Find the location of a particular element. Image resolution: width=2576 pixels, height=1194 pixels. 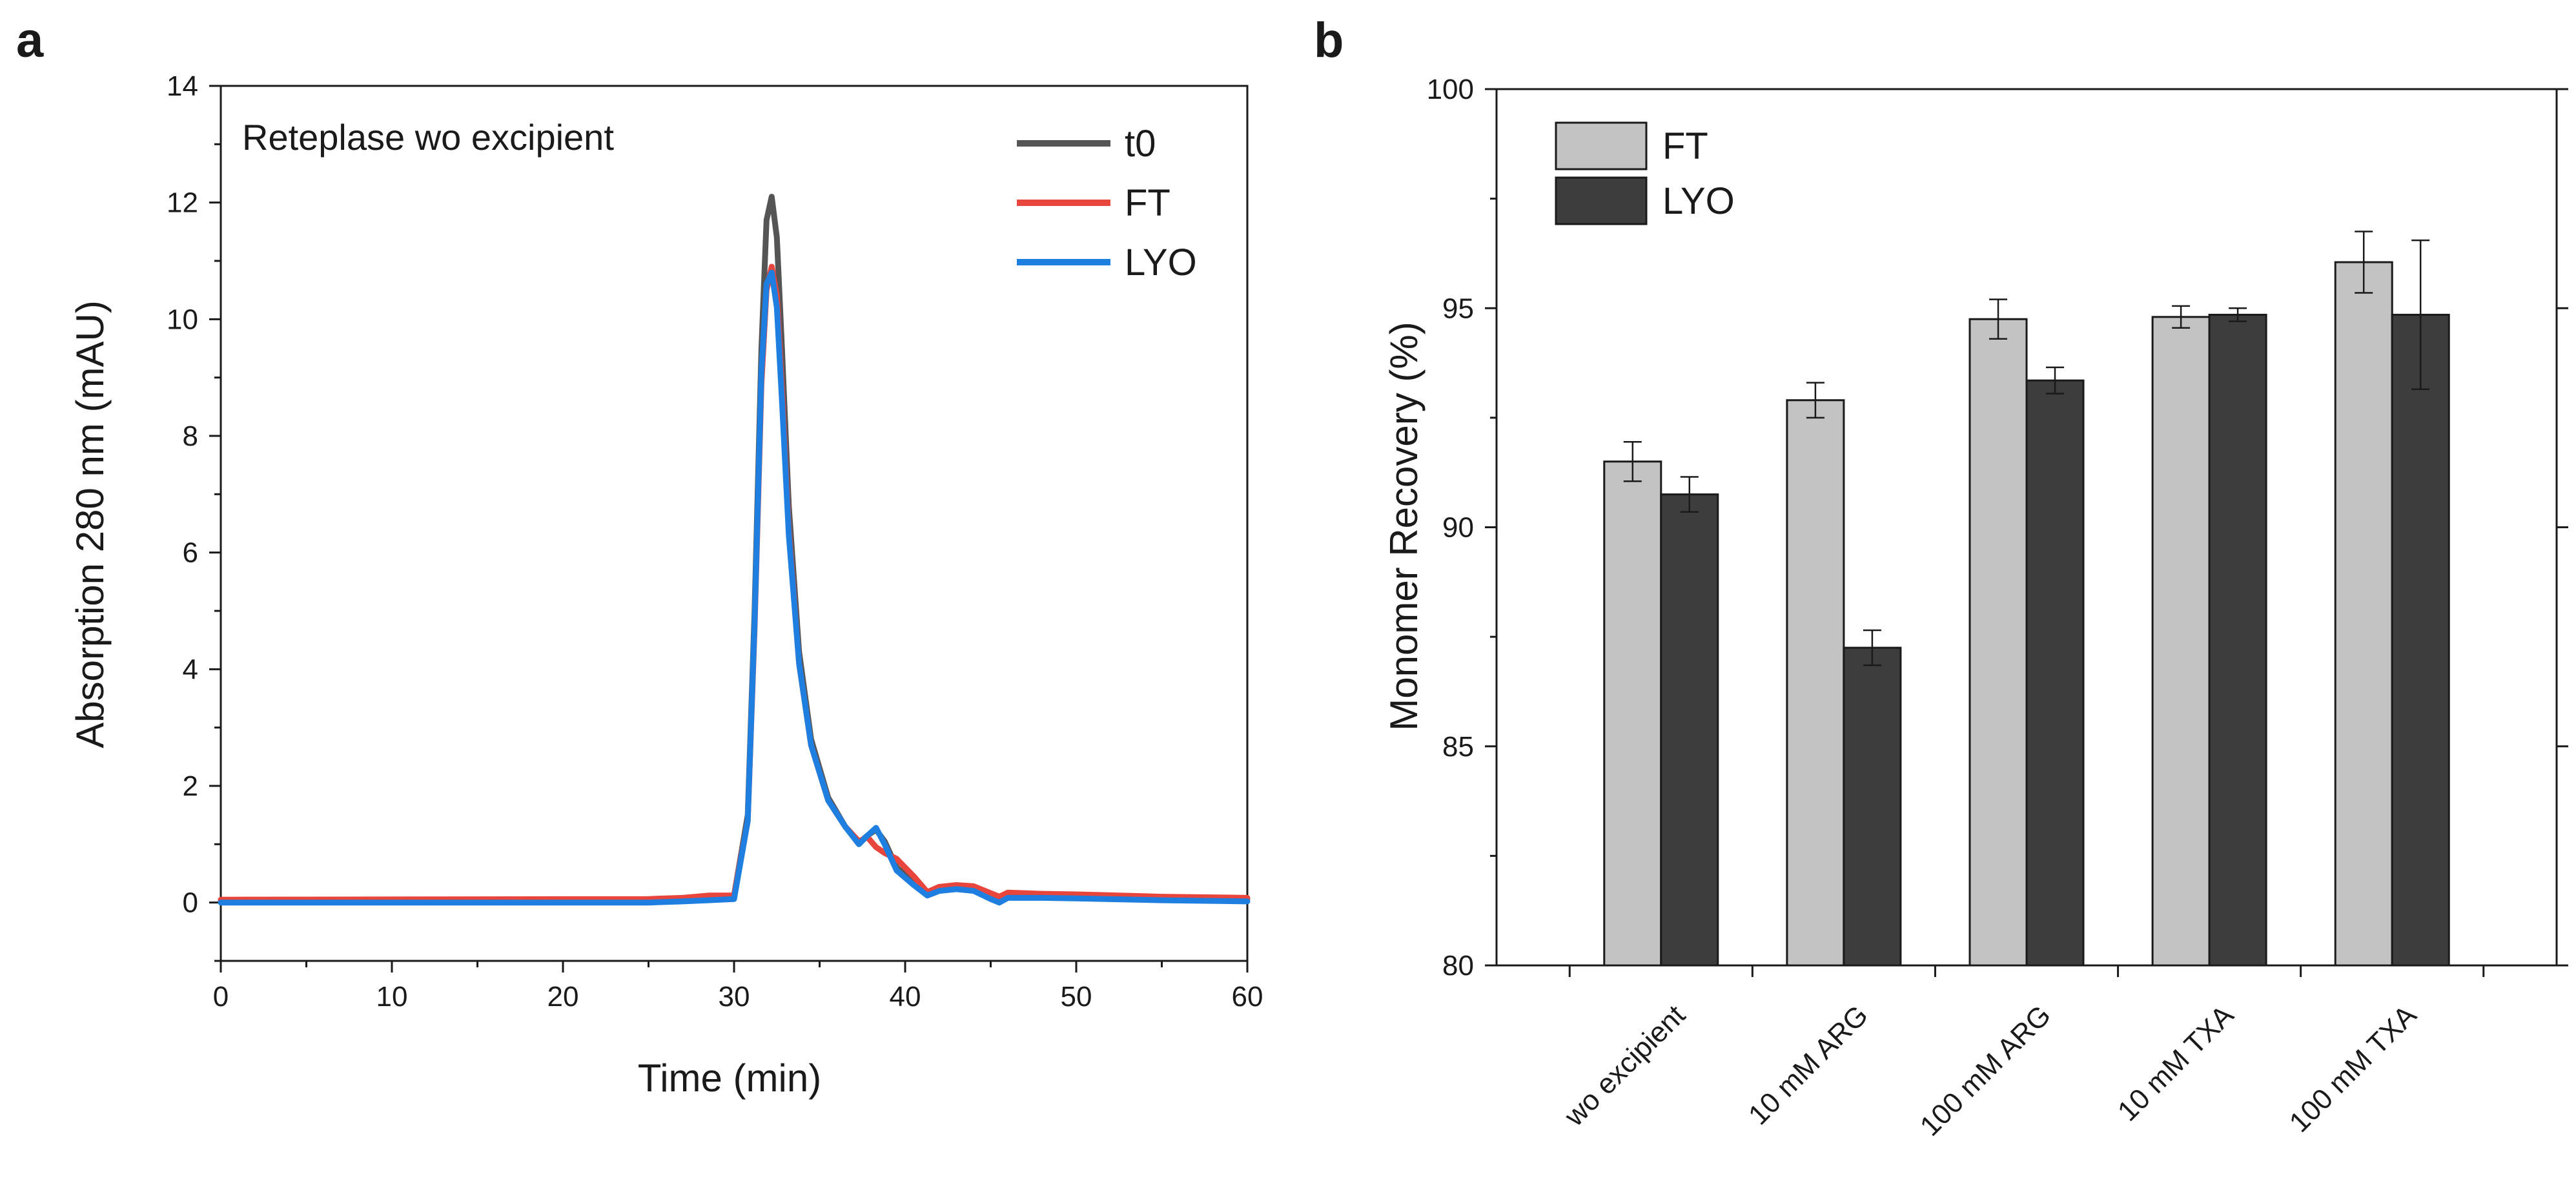

panel-a-x-tick-label: 20 is located at coordinates (563, 997).